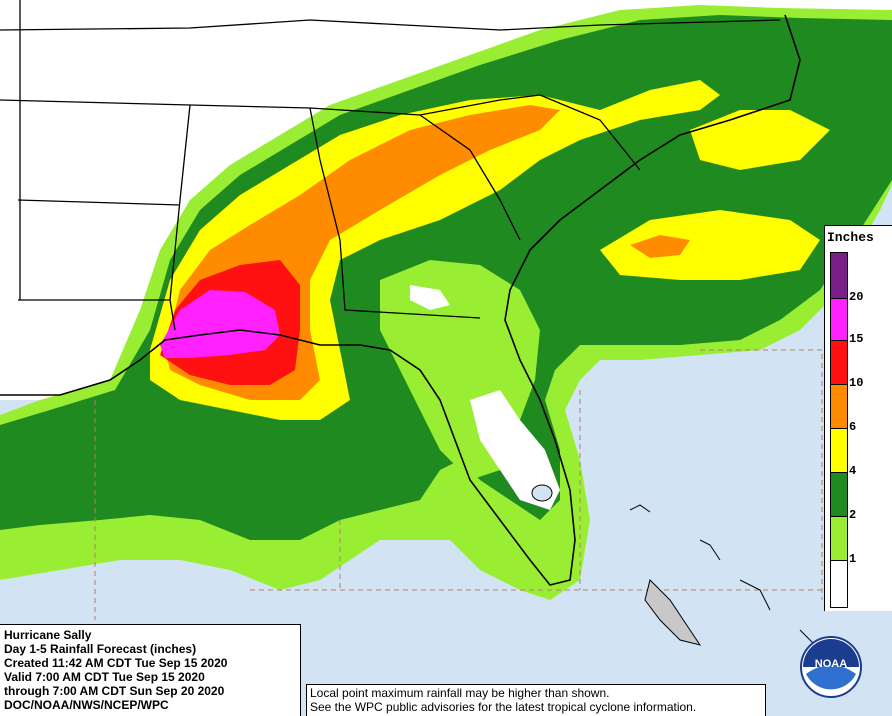  Describe the element at coordinates (853, 515) in the screenshot. I see `legend-label: 2` at that location.